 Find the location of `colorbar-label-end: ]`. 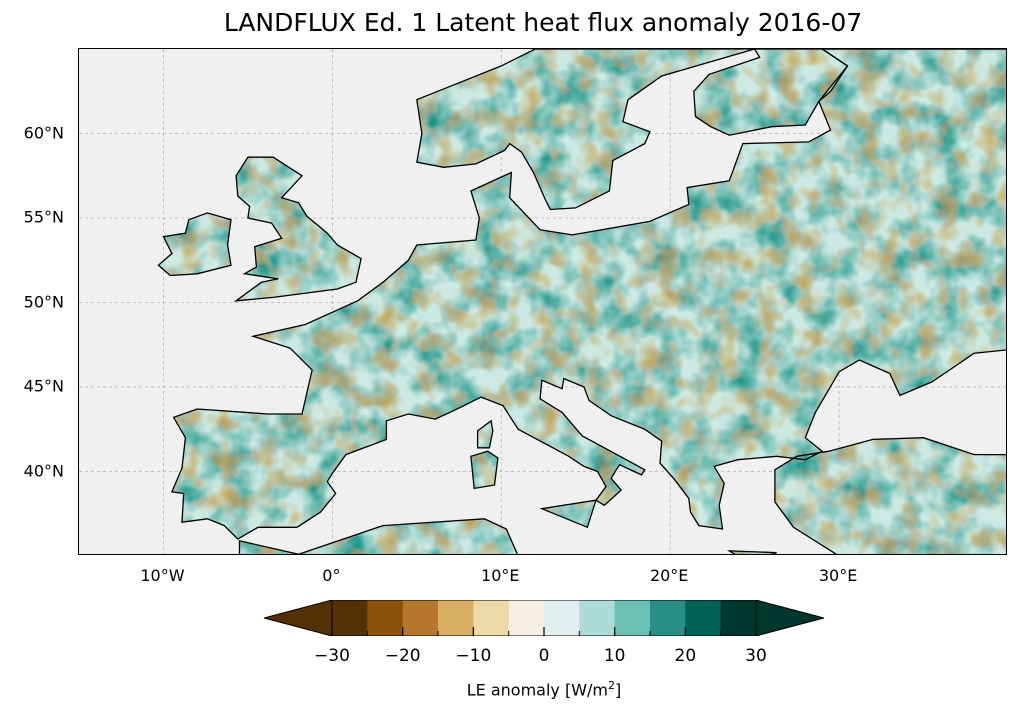

colorbar-label-end: ] is located at coordinates (618, 690).